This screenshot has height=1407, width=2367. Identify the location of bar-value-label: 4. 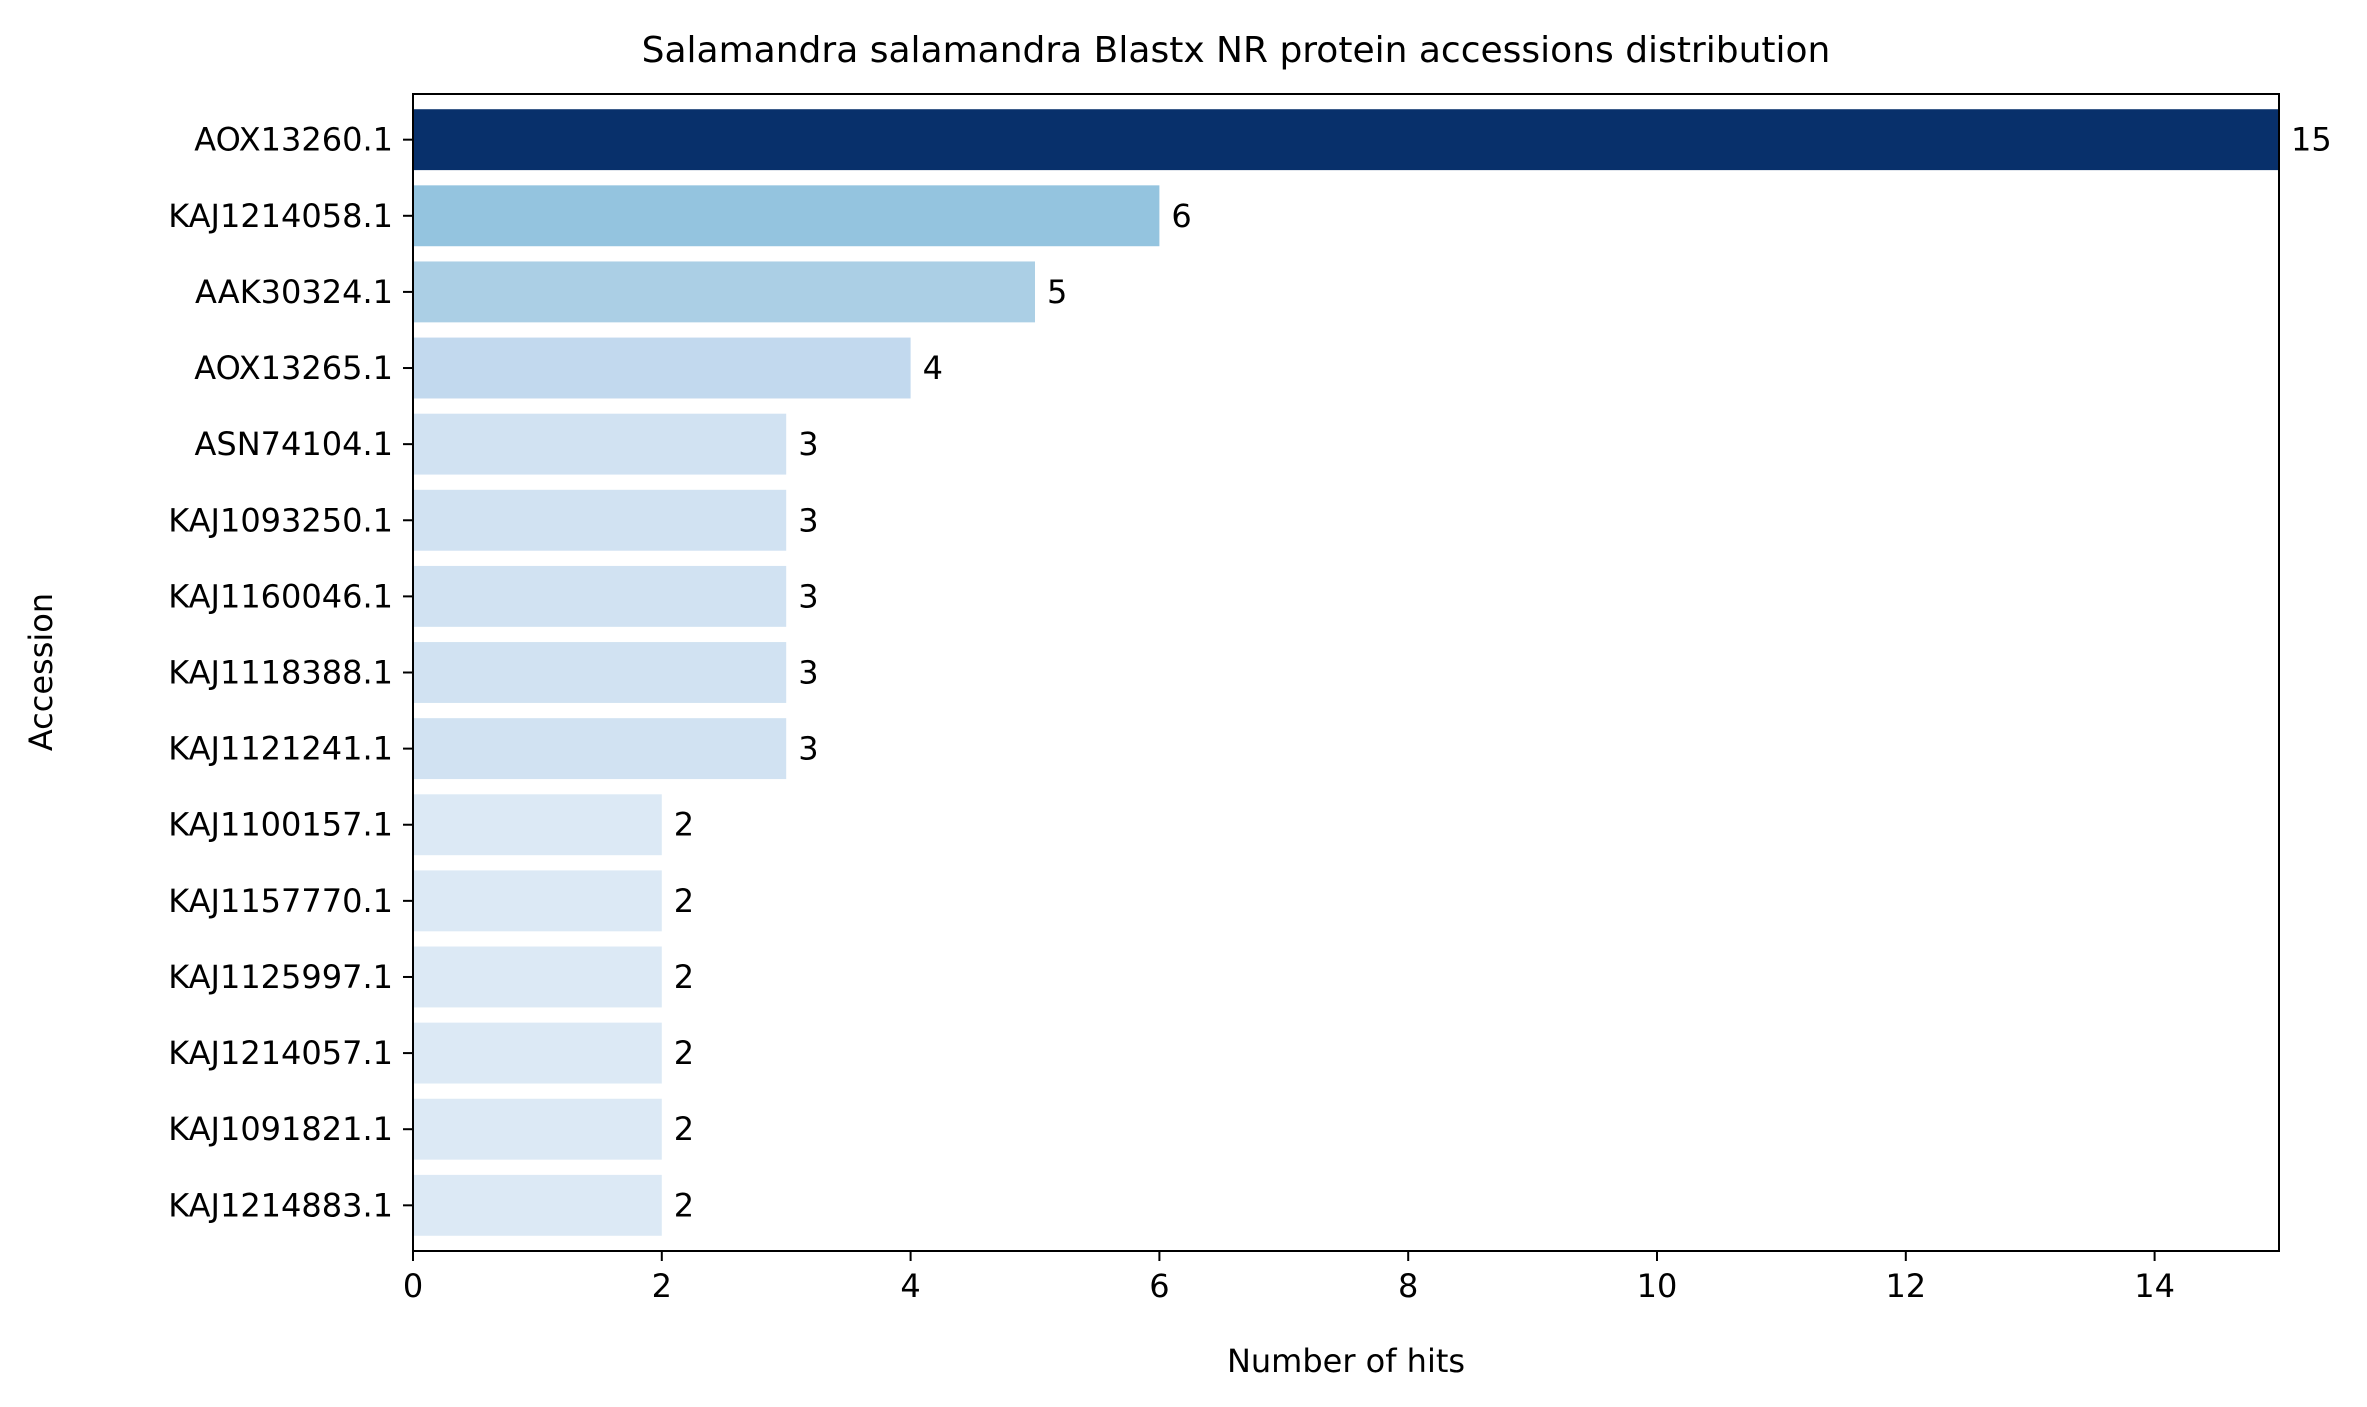
(933, 368).